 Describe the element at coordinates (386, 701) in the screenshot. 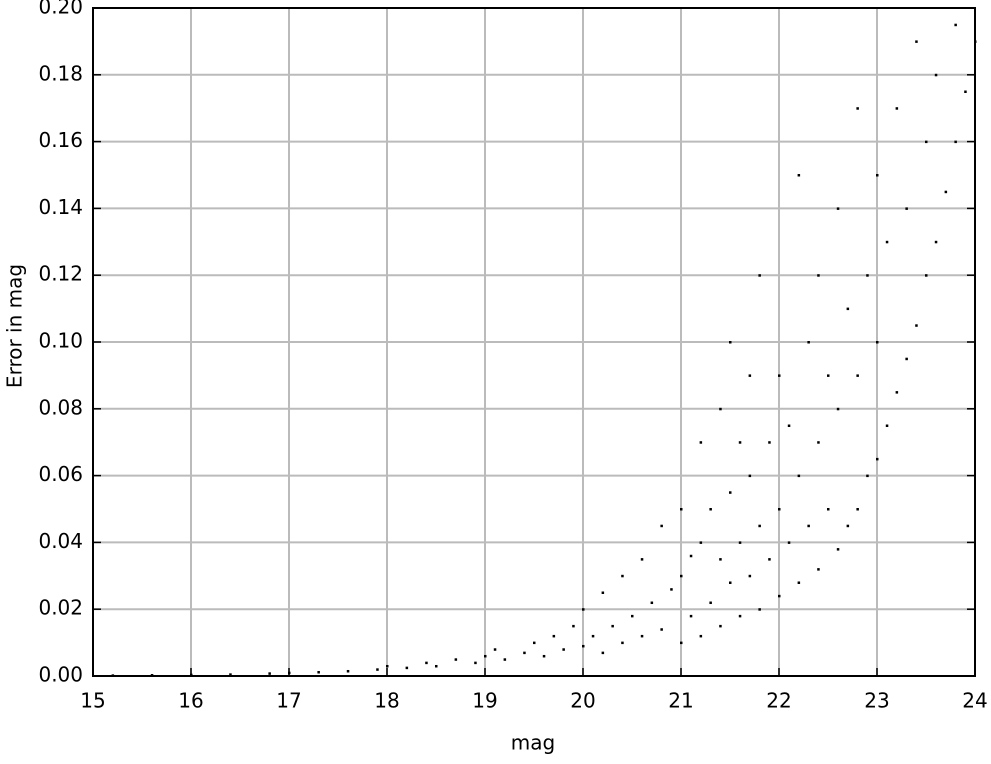

I see `x-tick-label: 18` at that location.